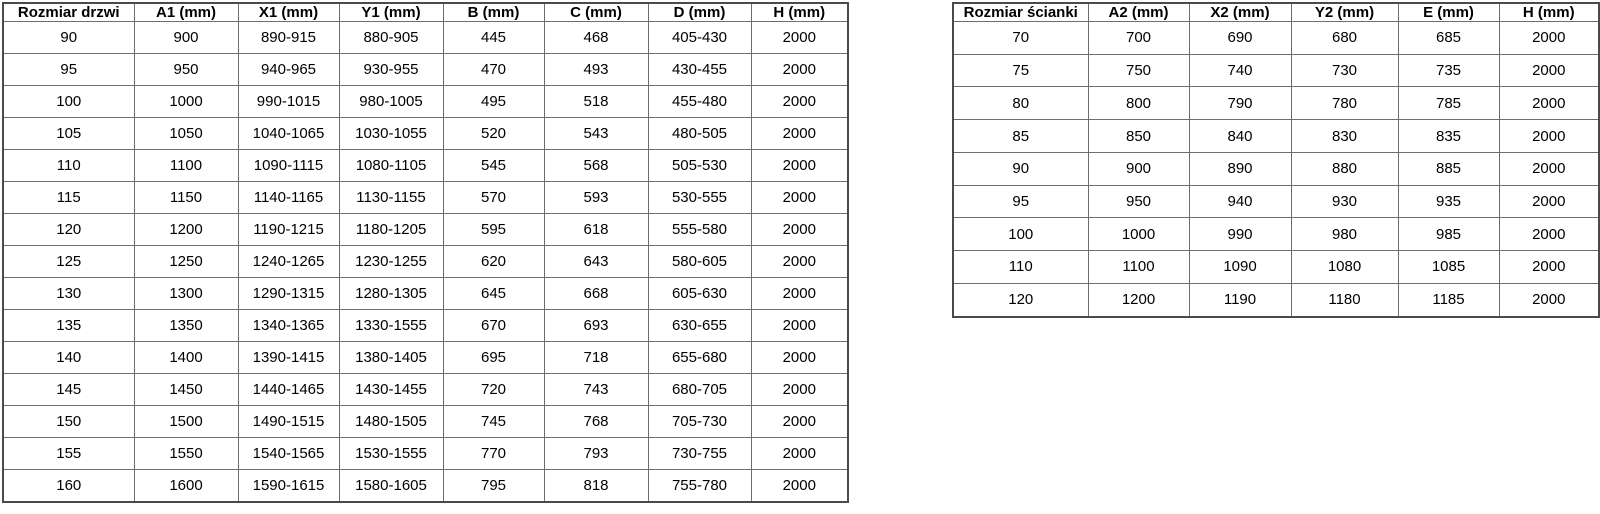  Describe the element at coordinates (1448, 300) in the screenshot. I see `table-cell: 1185` at that location.